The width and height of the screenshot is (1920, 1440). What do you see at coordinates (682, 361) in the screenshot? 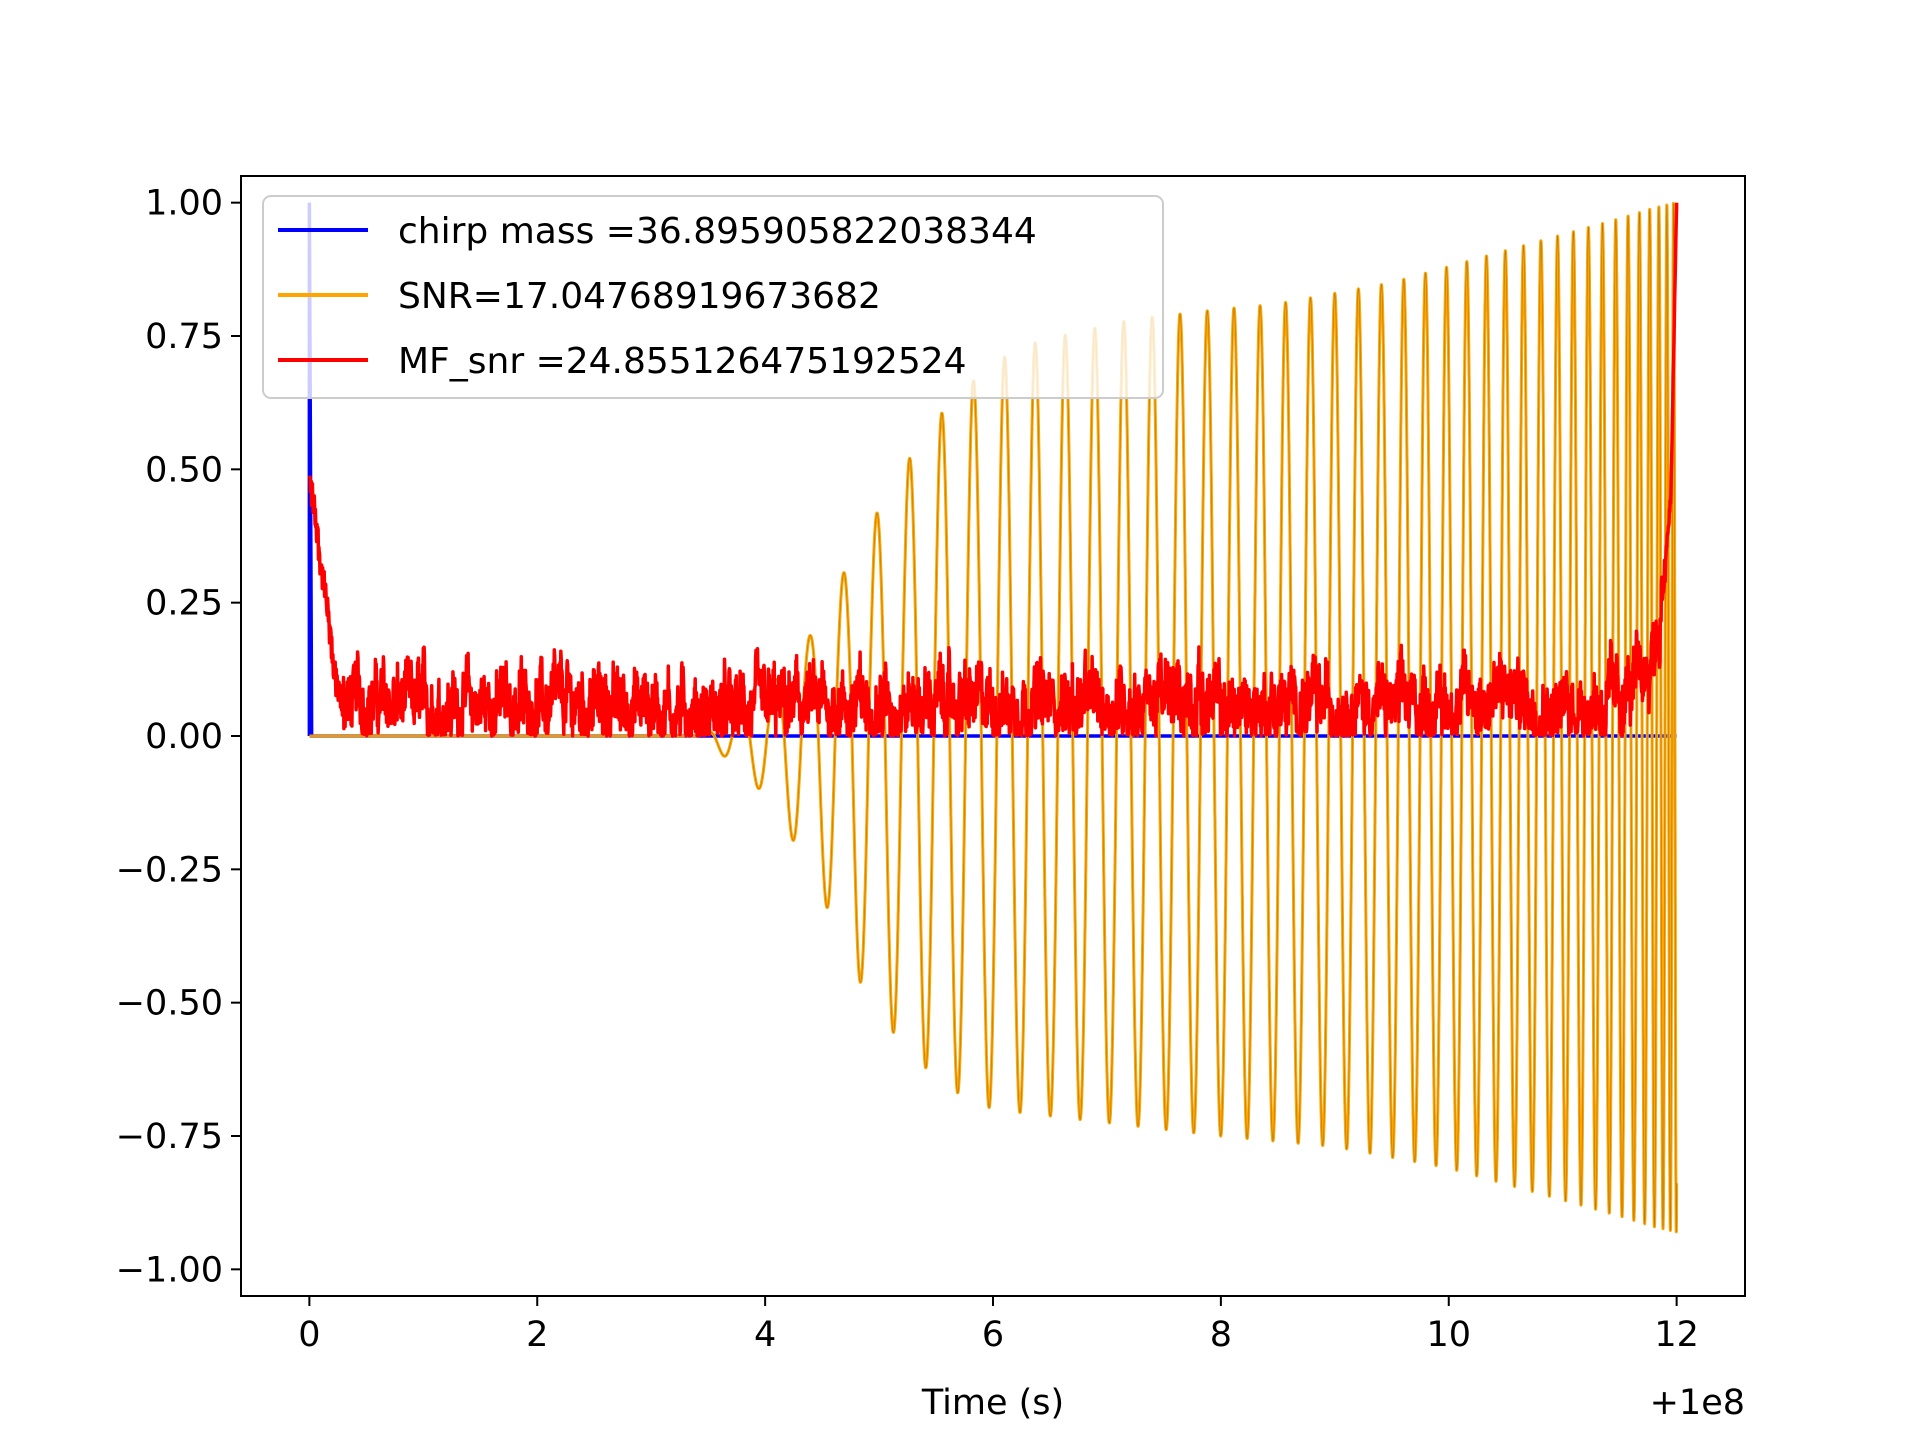
I see `legend-label-mf-snr: MF_snr =24.855126475192524` at bounding box center [682, 361].